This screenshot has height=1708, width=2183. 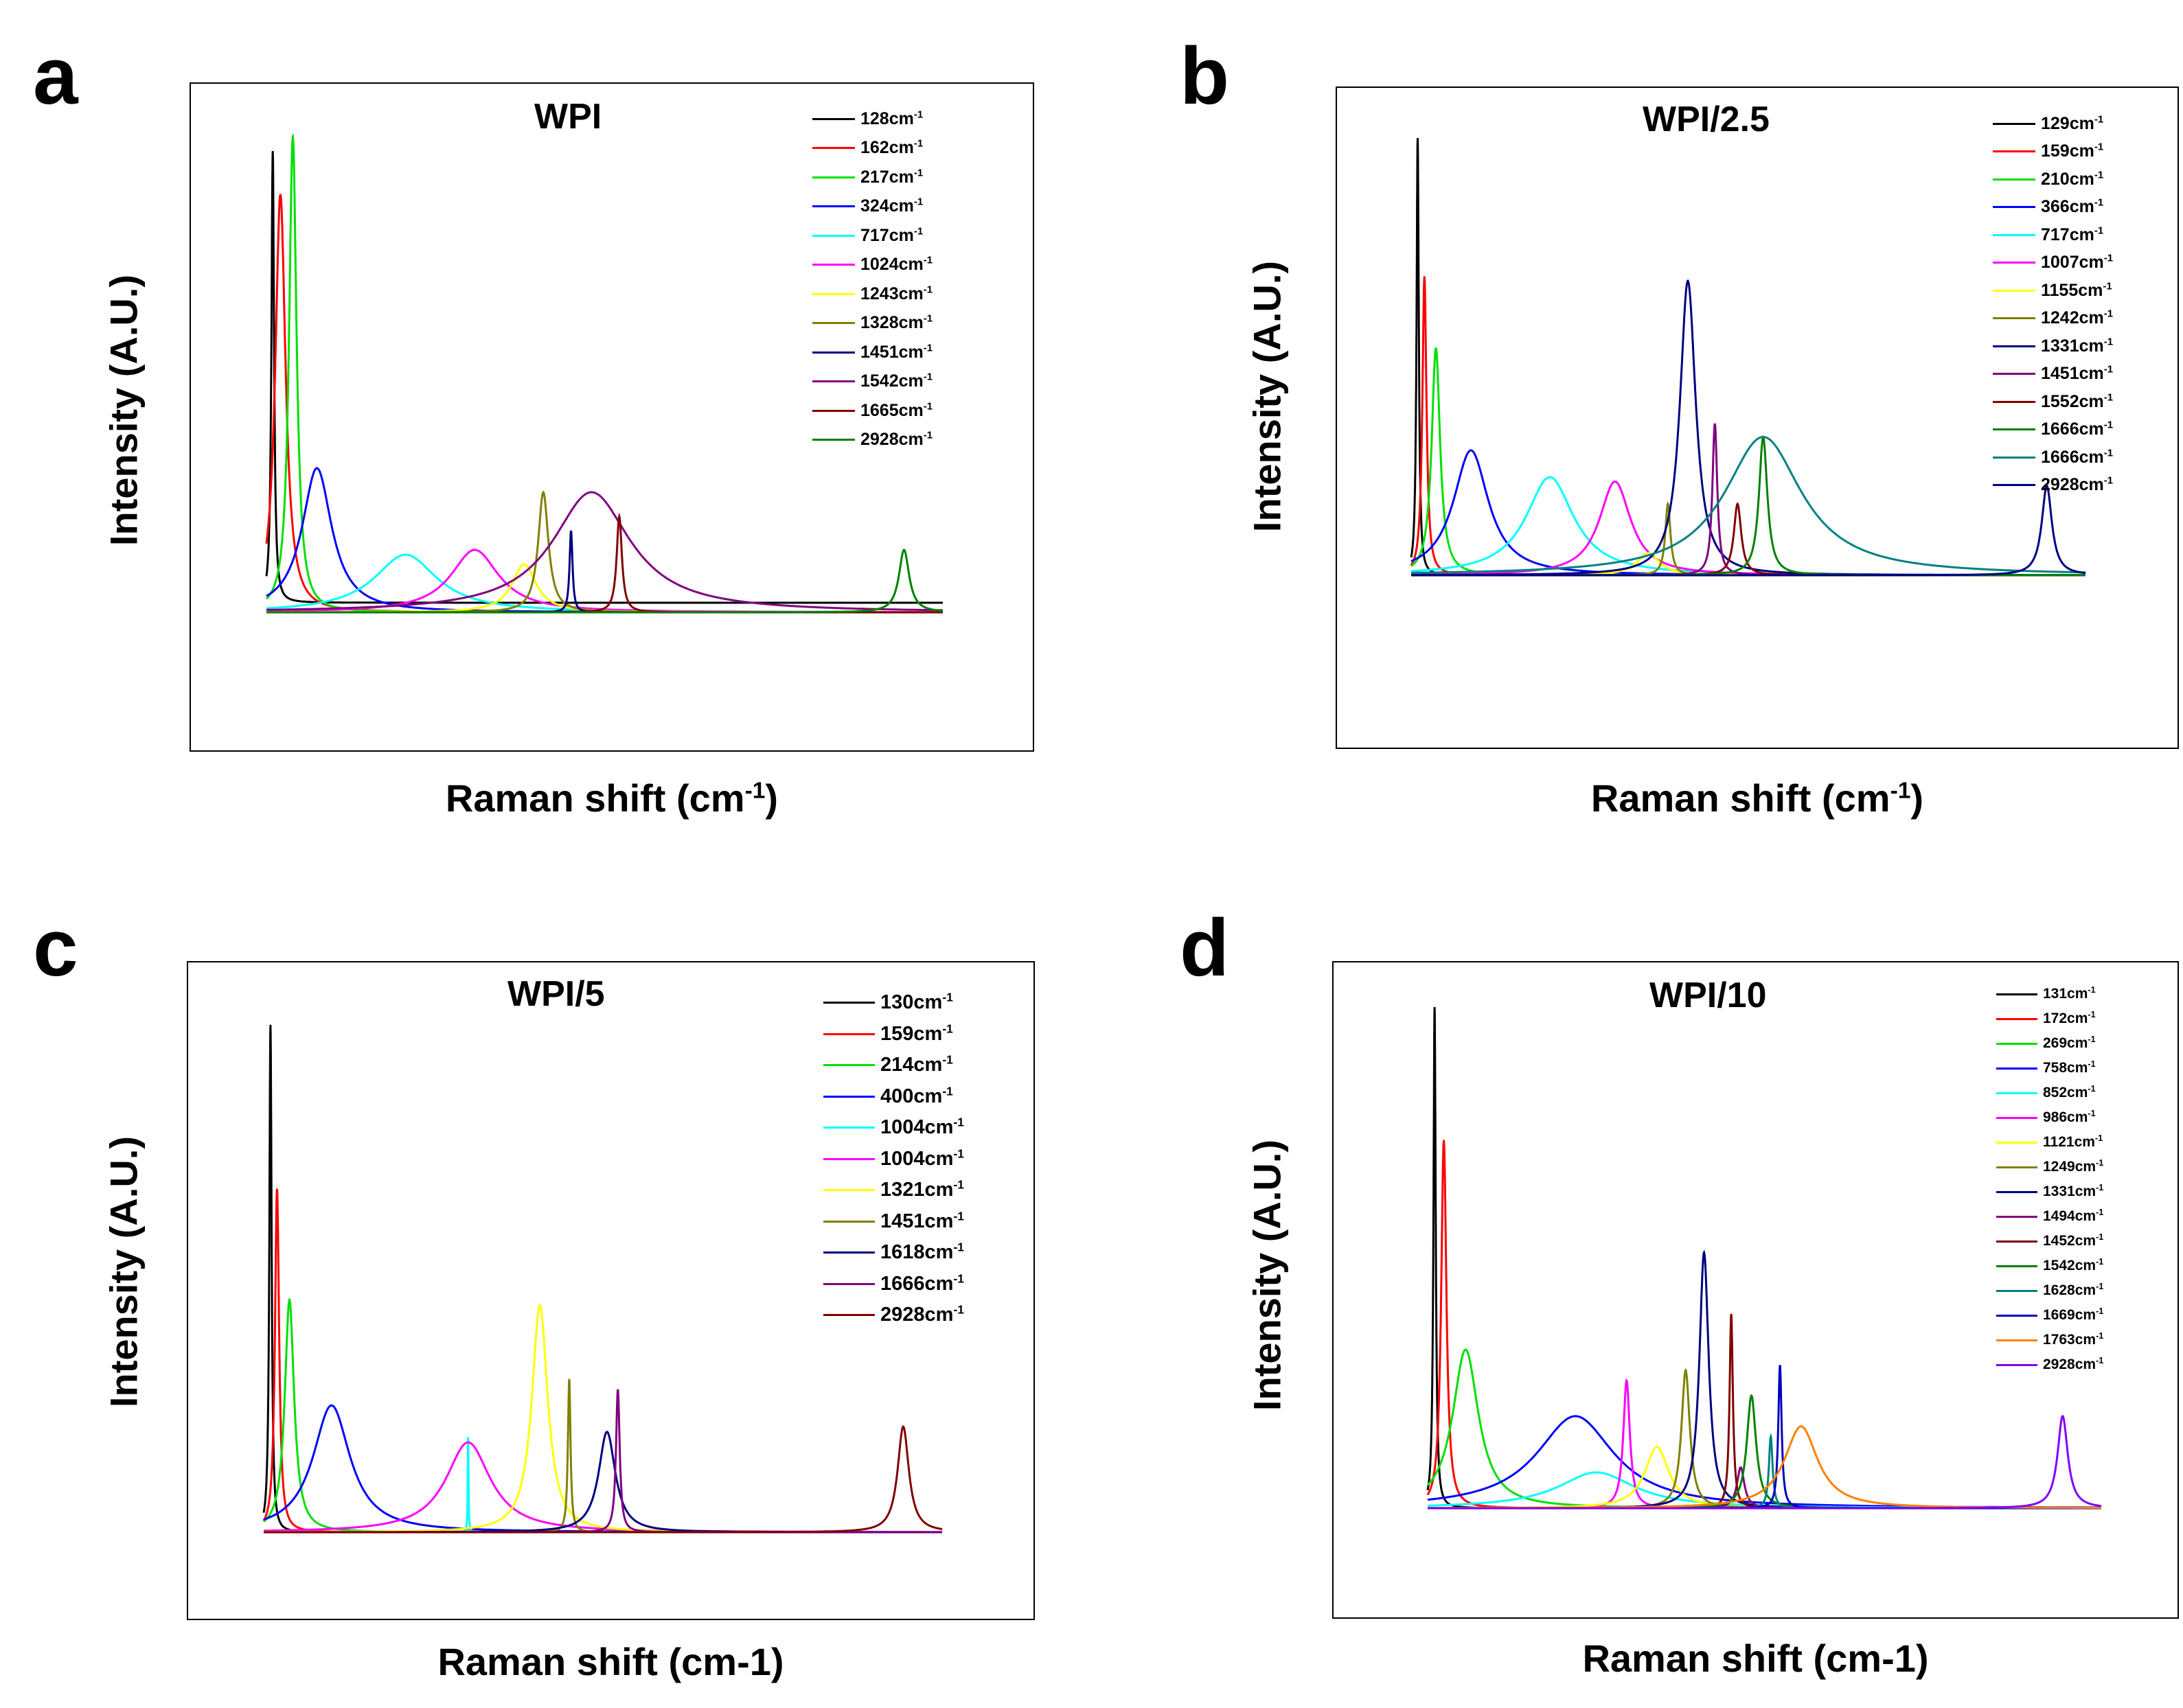 What do you see at coordinates (893, 1034) in the screenshot?
I see `legend-entry-c-1: 159cm-1` at bounding box center [893, 1034].